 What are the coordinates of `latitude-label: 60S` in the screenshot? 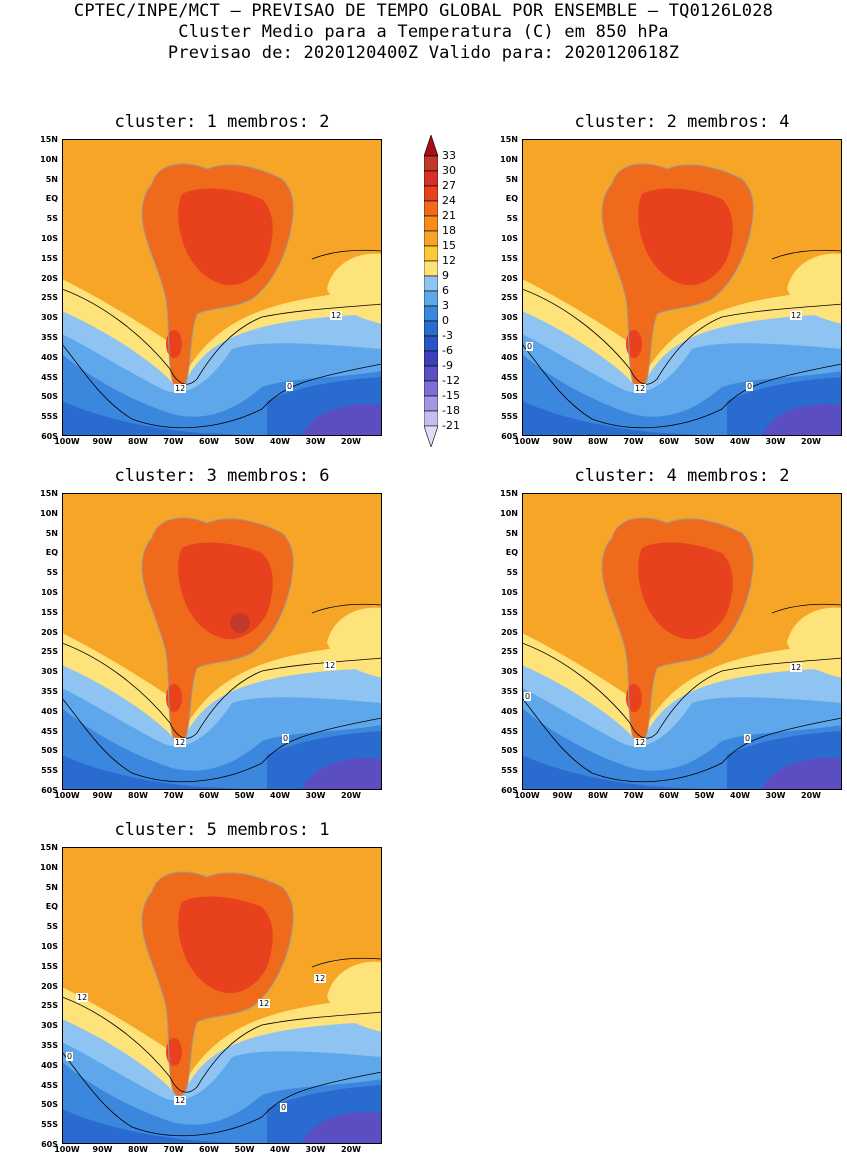 It's located at (509, 790).